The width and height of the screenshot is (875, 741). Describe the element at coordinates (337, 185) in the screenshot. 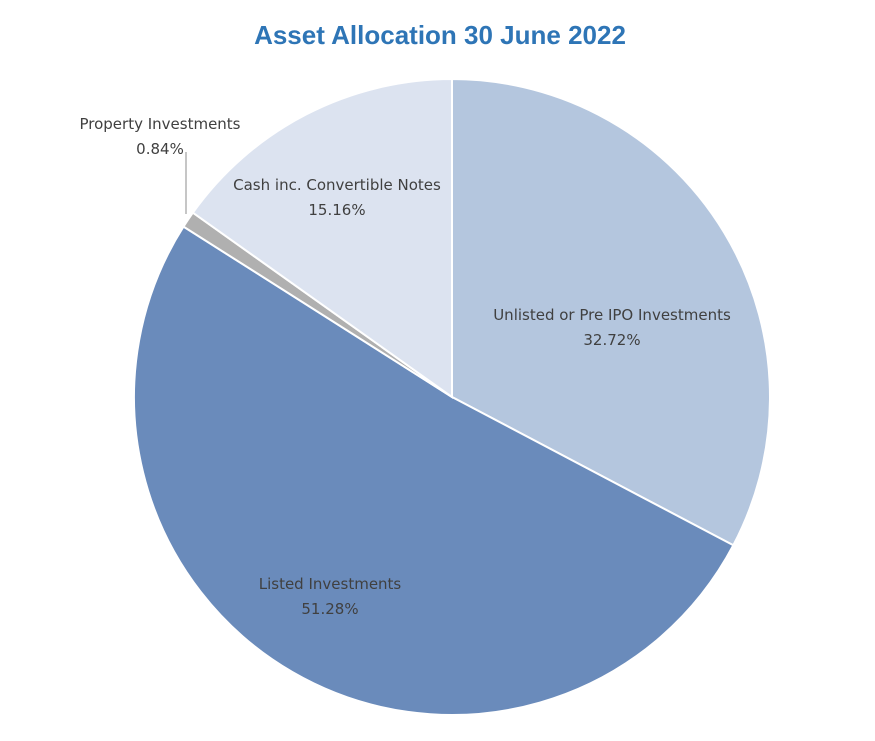

I see `slice-category-label: Cash inc. Convertible Notes` at that location.